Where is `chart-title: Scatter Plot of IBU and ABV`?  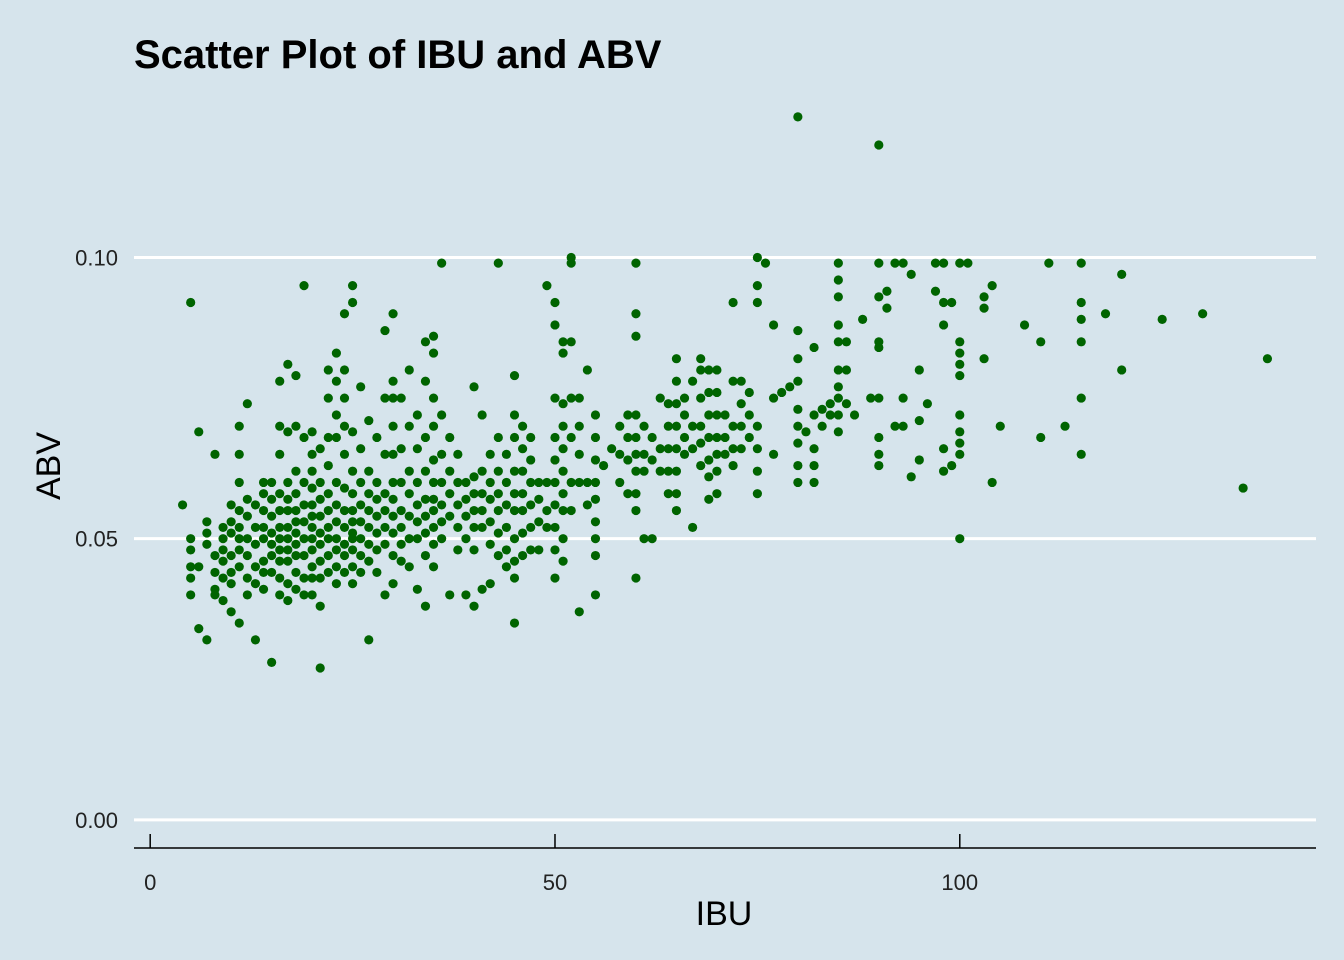
chart-title: Scatter Plot of IBU and ABV is located at coordinates (398, 55).